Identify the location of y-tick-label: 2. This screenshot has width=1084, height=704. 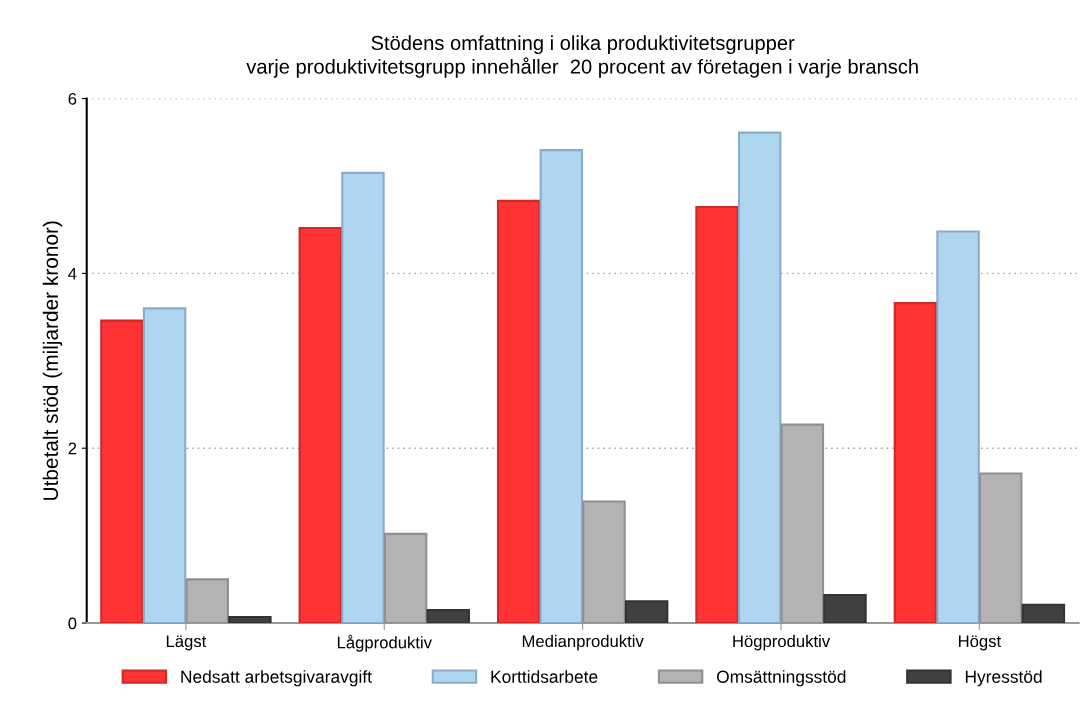
(72, 448).